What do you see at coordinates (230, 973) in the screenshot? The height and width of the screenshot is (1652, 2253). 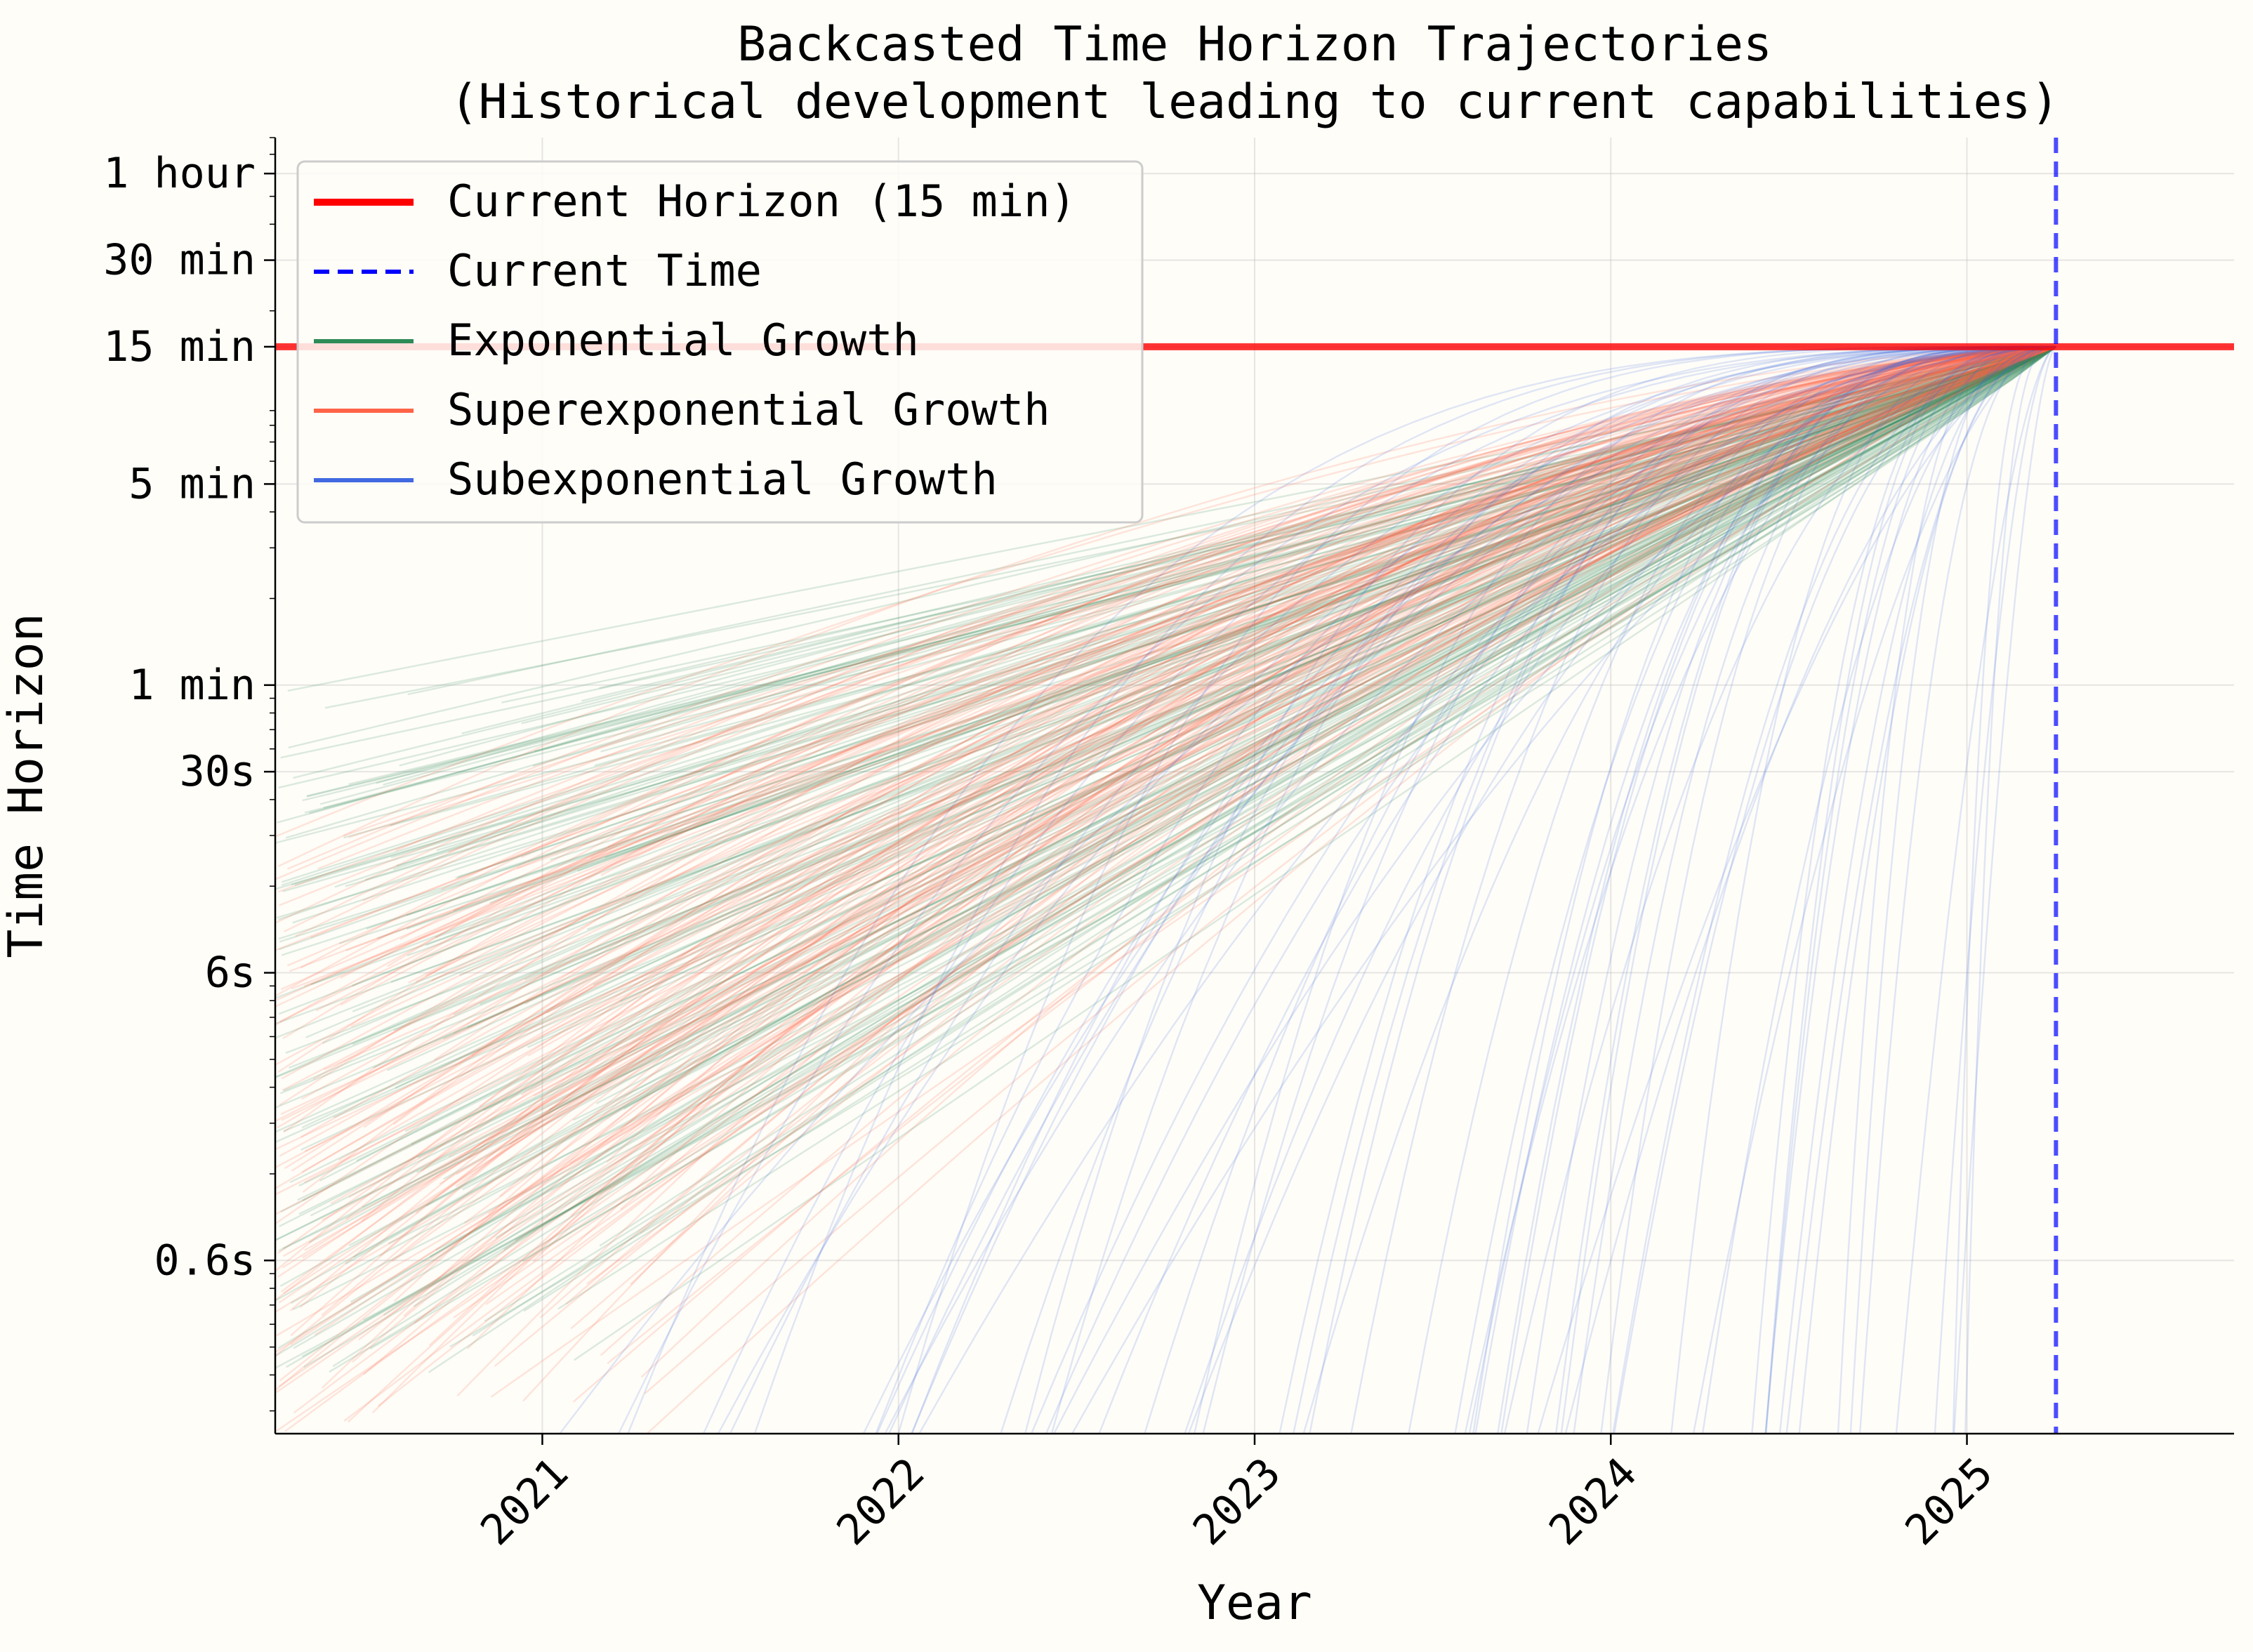 I see `y-tick-label: 6s` at bounding box center [230, 973].